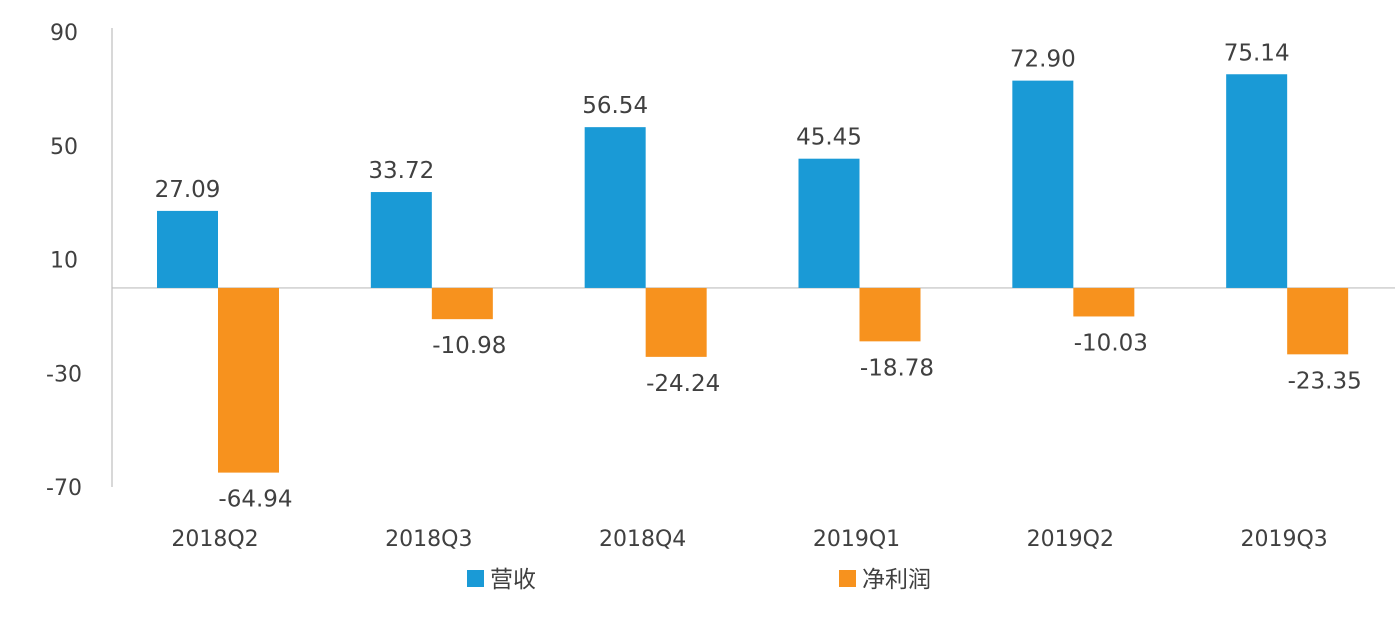 The width and height of the screenshot is (1399, 618). I want to click on legend: 营收 净利润, so click(699, 580).